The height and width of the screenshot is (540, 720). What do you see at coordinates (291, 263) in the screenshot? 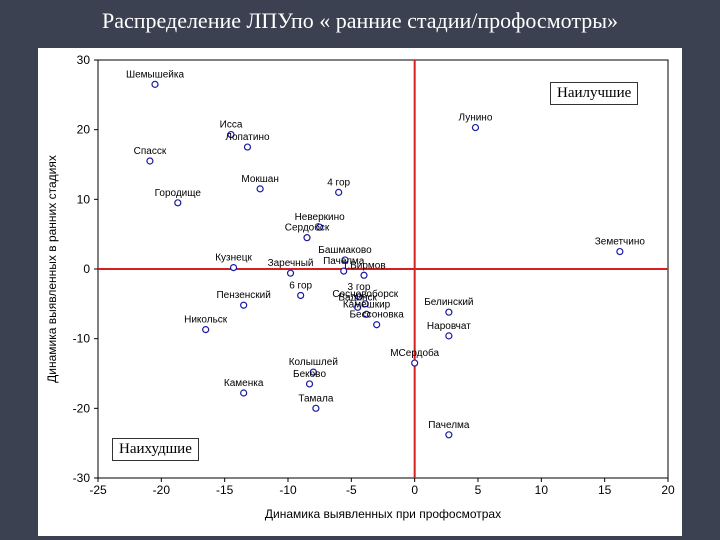
I see `data-point-label: Заречный` at bounding box center [291, 263].